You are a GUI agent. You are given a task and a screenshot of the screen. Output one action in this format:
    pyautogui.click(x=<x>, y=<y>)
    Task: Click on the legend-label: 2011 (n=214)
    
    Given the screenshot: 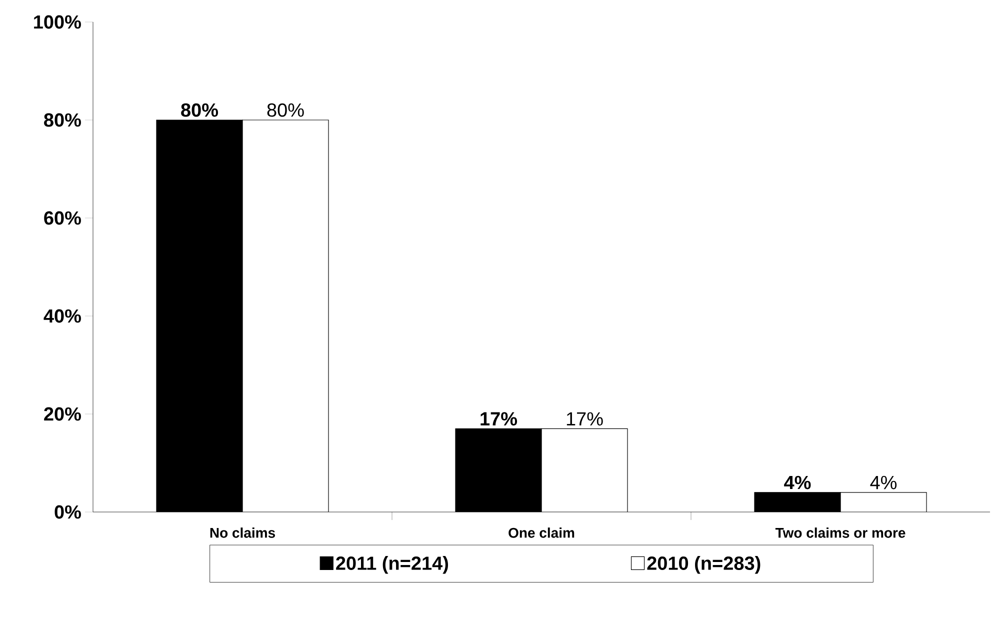 What is the action you would take?
    pyautogui.click(x=392, y=565)
    